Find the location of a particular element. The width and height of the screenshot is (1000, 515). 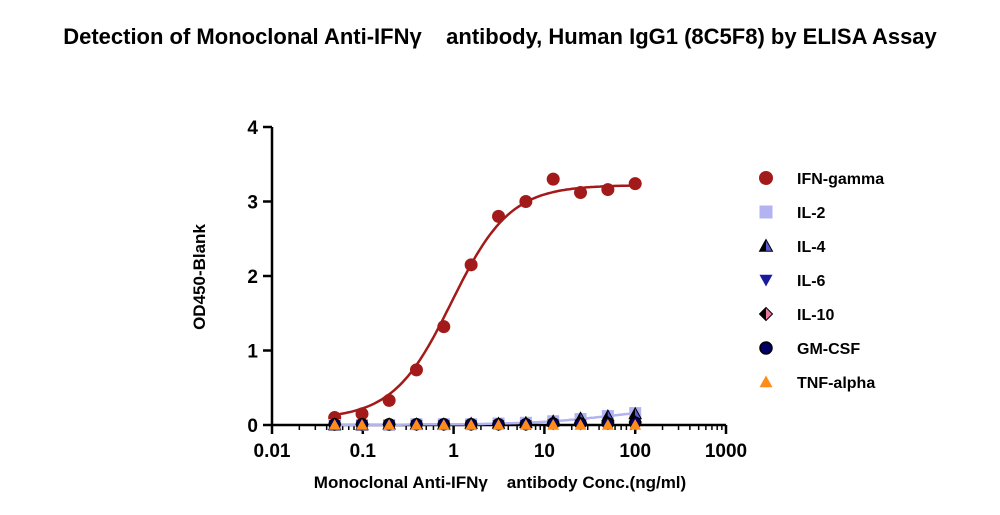

y-tick-label: 3 is located at coordinates (252, 203).